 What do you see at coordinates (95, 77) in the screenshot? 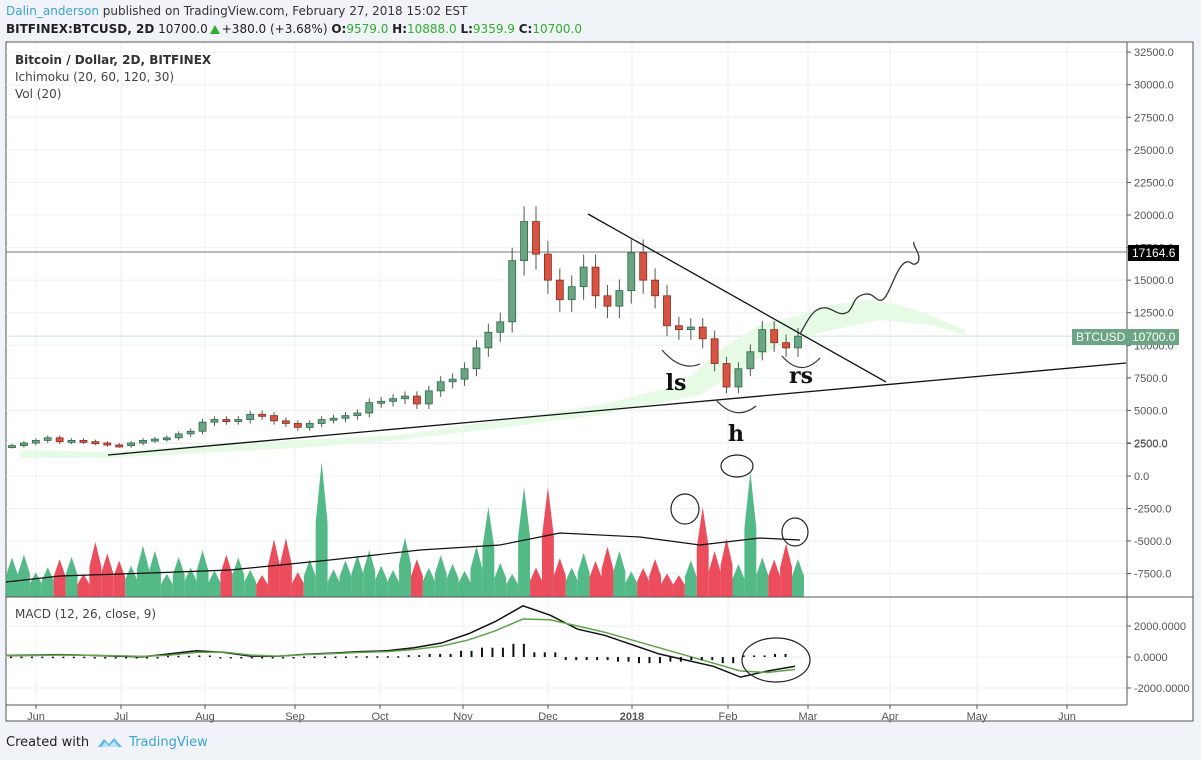
I see `ichimoku-legend: Ichimoku (20, 60, 120, 30)` at bounding box center [95, 77].